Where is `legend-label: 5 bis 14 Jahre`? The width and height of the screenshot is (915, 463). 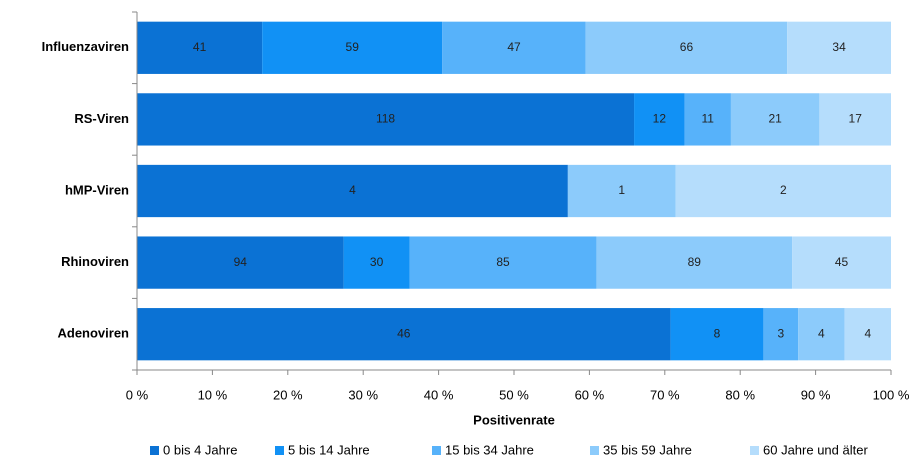
legend-label: 5 bis 14 Jahre is located at coordinates (329, 449).